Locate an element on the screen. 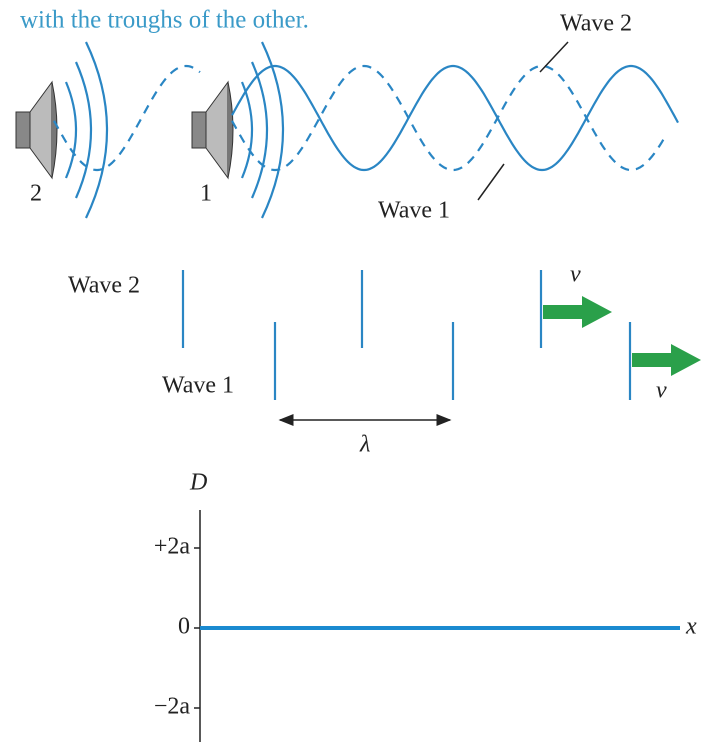 The width and height of the screenshot is (704, 742). tick-label: 0 is located at coordinates (184, 627).